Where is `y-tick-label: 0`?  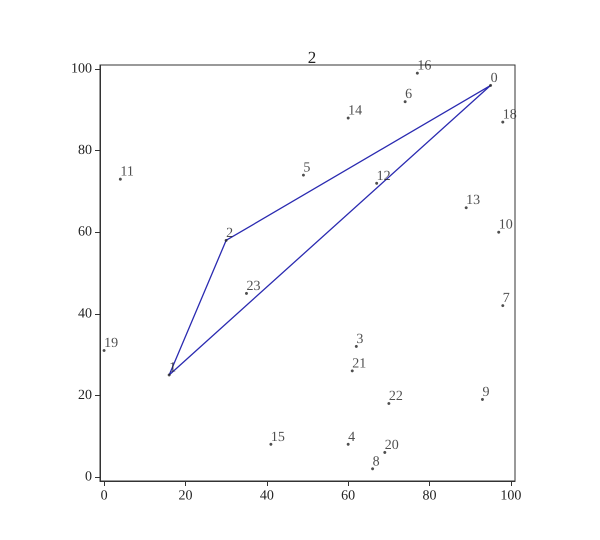
y-tick-label: 0 is located at coordinates (88, 476).